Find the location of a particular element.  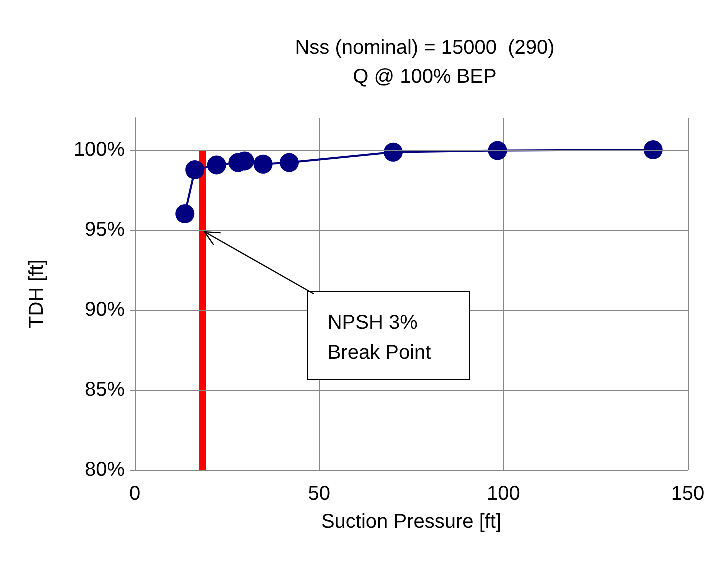

chart-subtitle: Q @ 100% BEP is located at coordinates (425, 77).